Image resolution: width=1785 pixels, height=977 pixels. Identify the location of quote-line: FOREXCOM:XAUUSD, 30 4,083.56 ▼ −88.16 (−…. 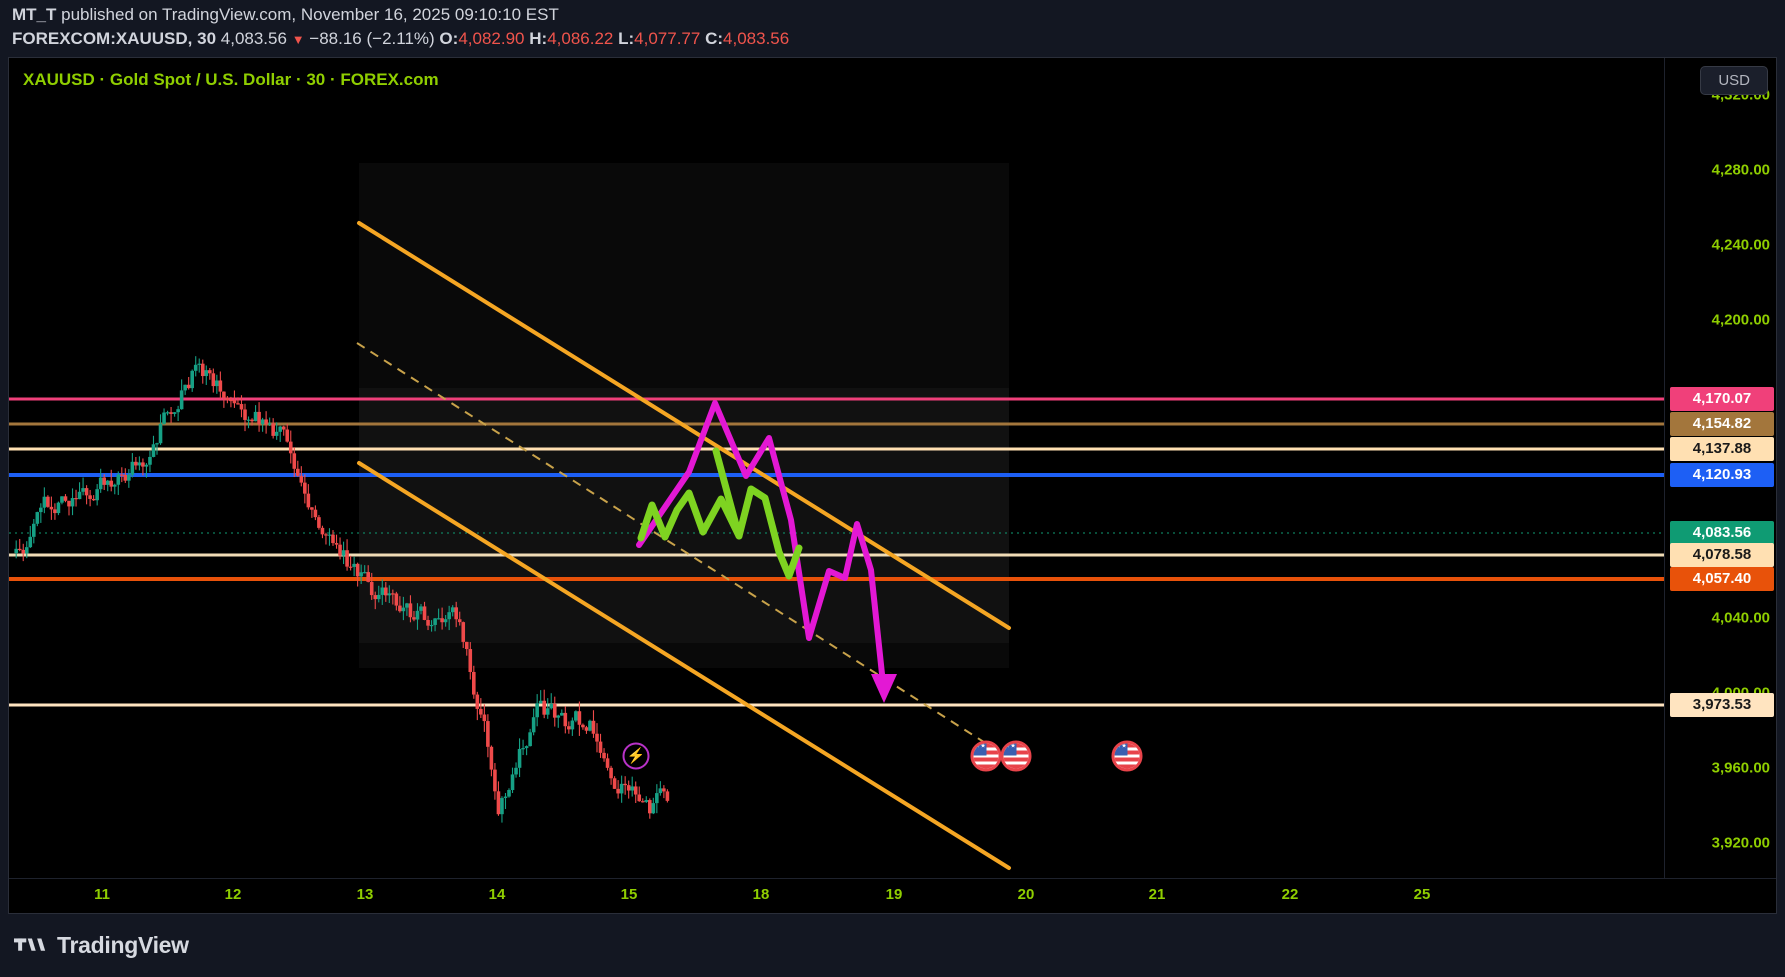
(898, 41).